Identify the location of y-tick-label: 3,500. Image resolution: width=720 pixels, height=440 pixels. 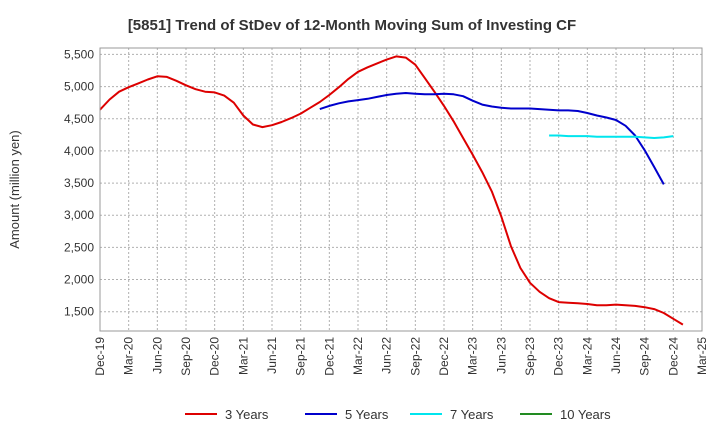
(79, 183).